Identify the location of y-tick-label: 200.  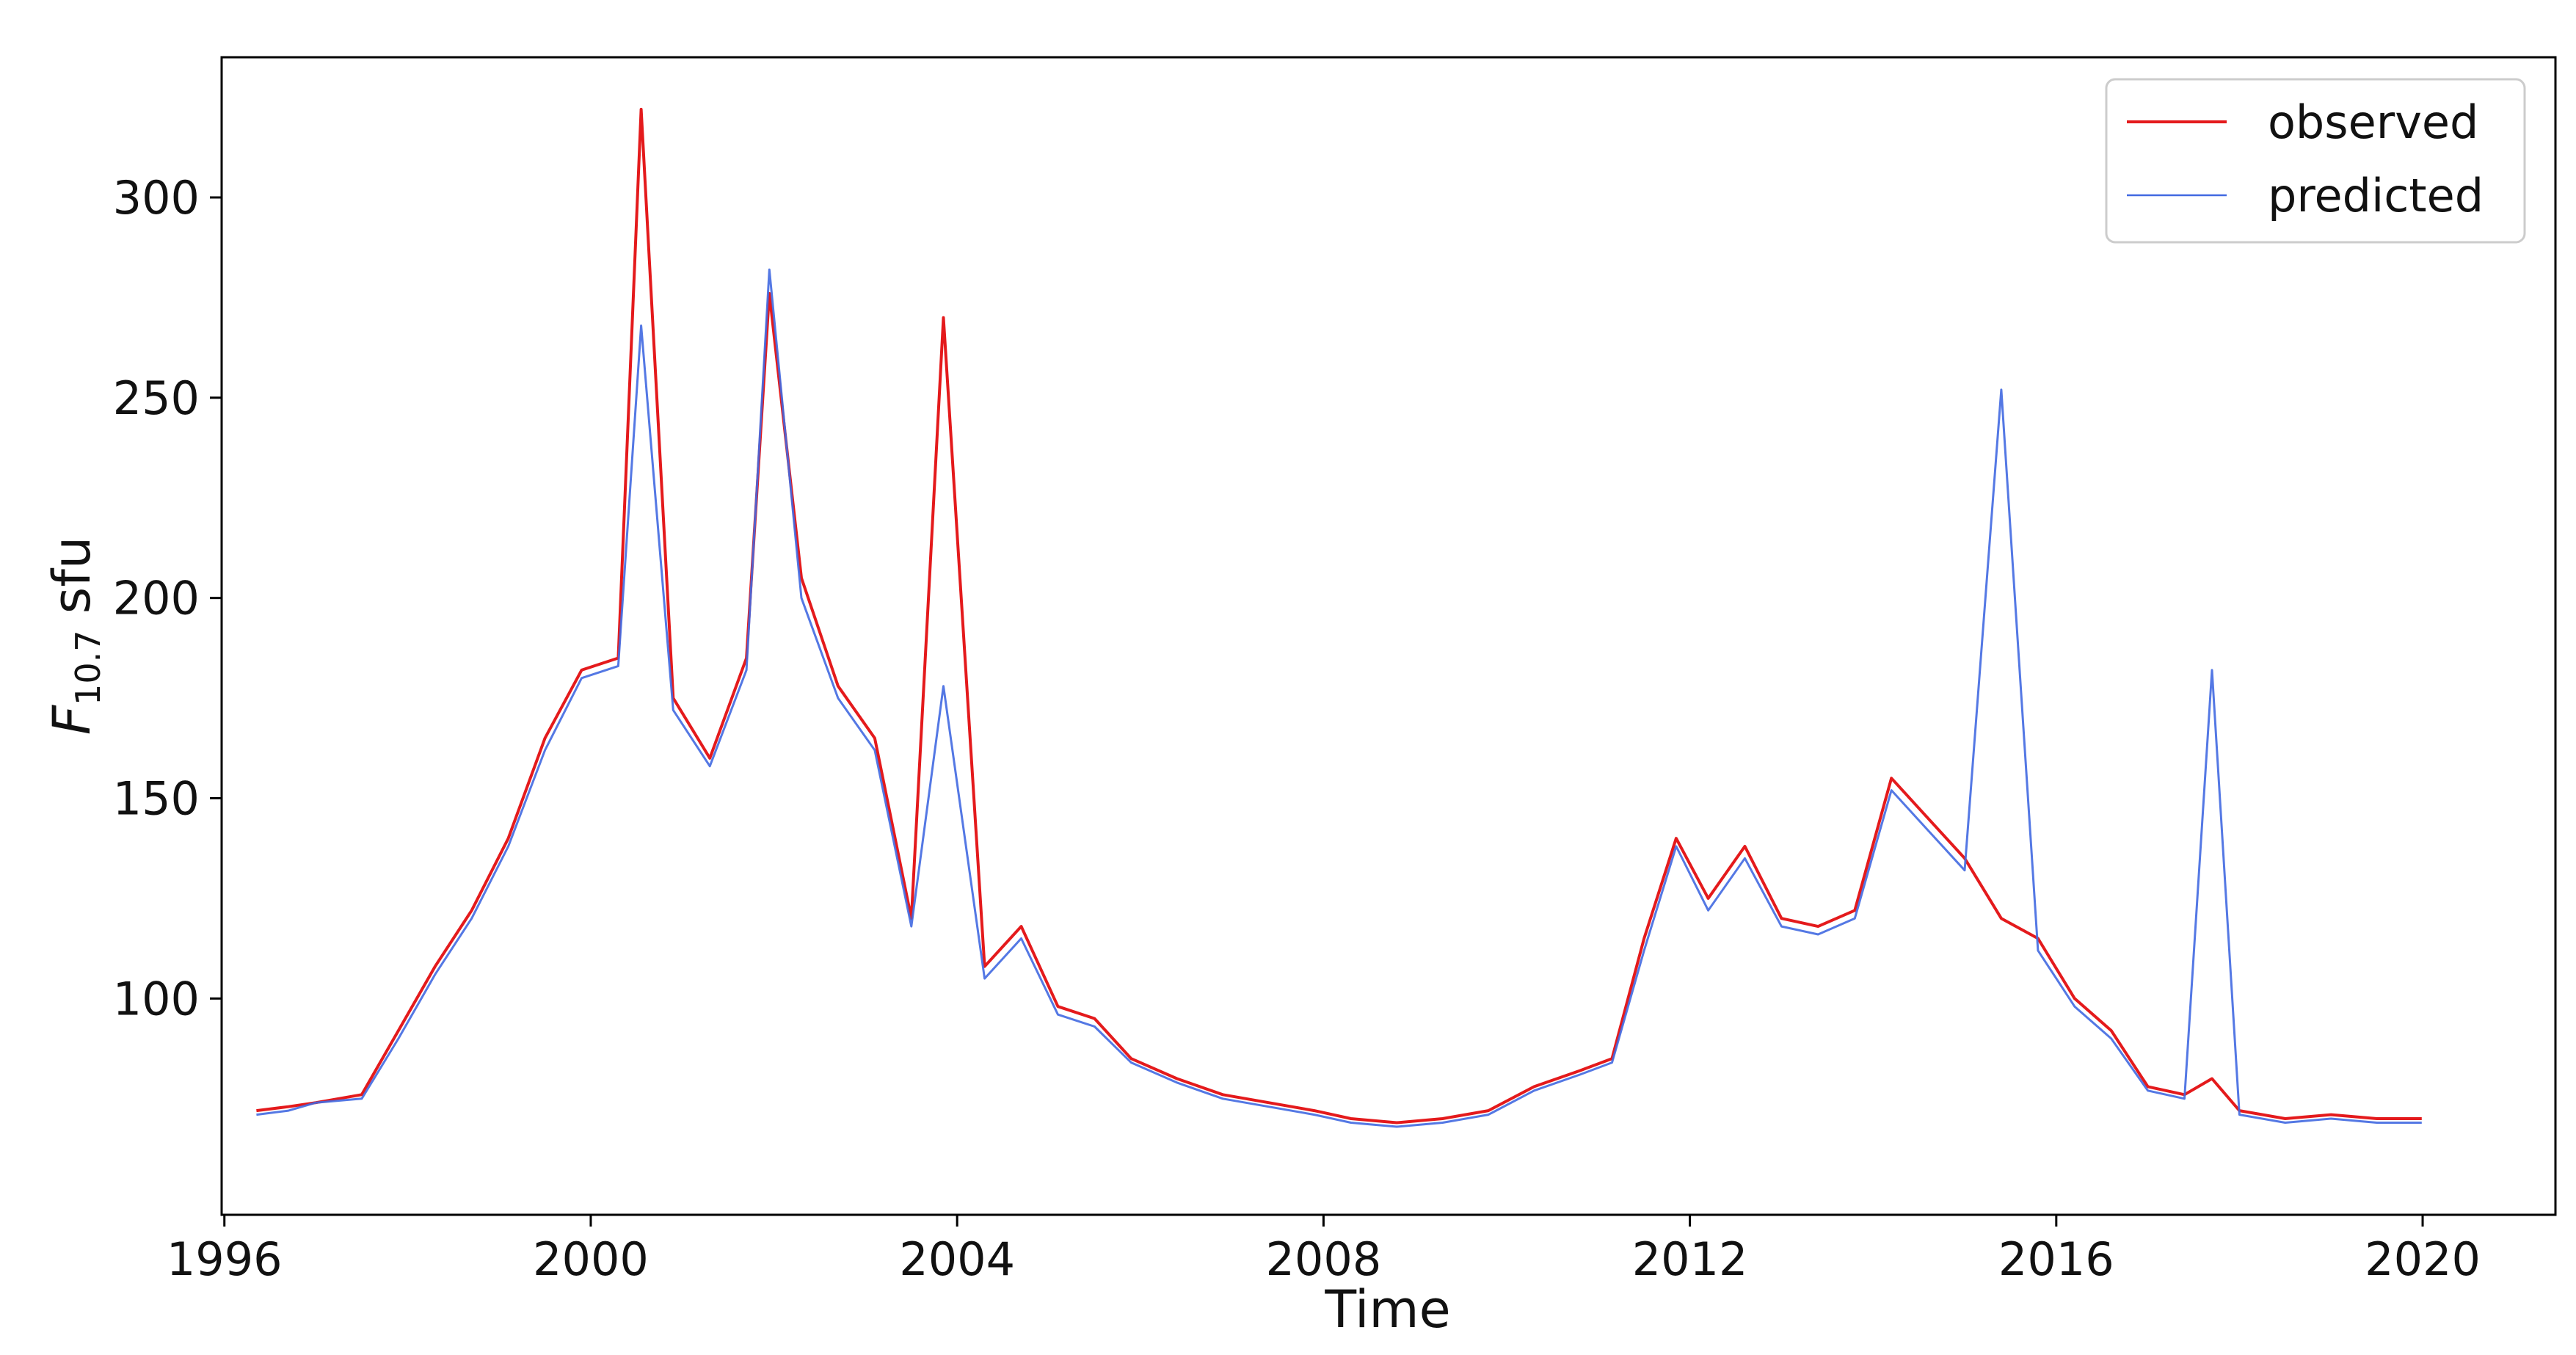
(156, 598).